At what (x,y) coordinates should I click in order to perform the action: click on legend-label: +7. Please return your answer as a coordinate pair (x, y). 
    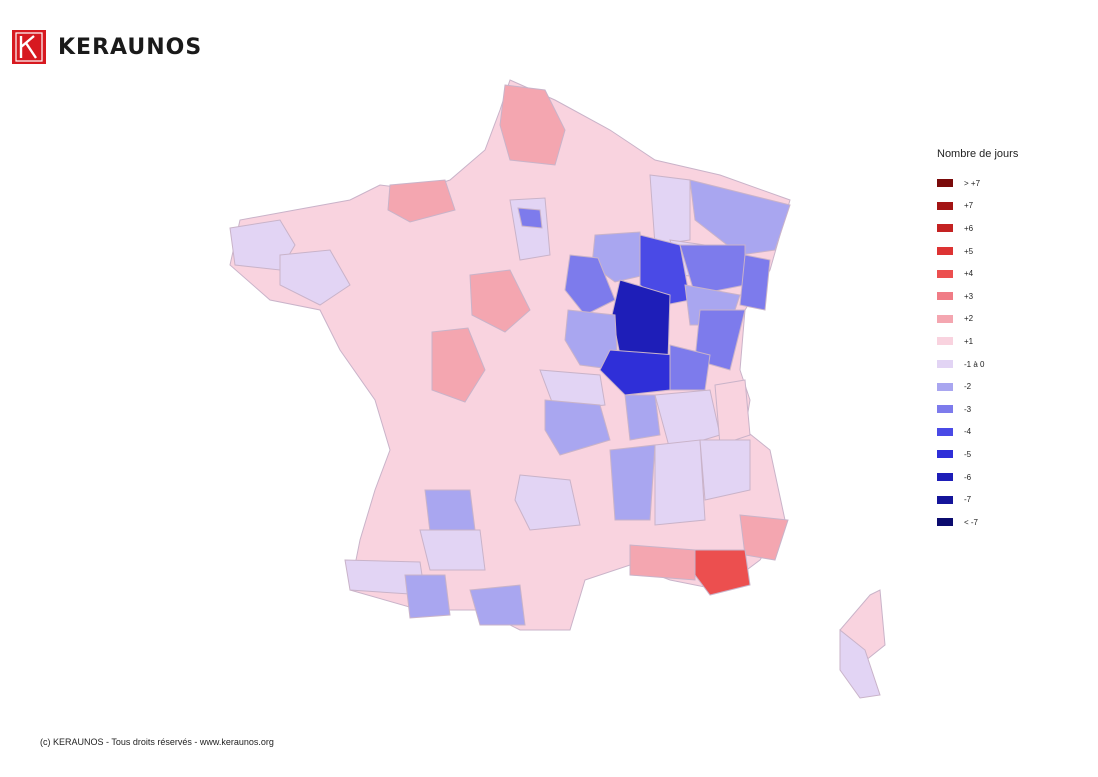
    Looking at the image, I should click on (969, 206).